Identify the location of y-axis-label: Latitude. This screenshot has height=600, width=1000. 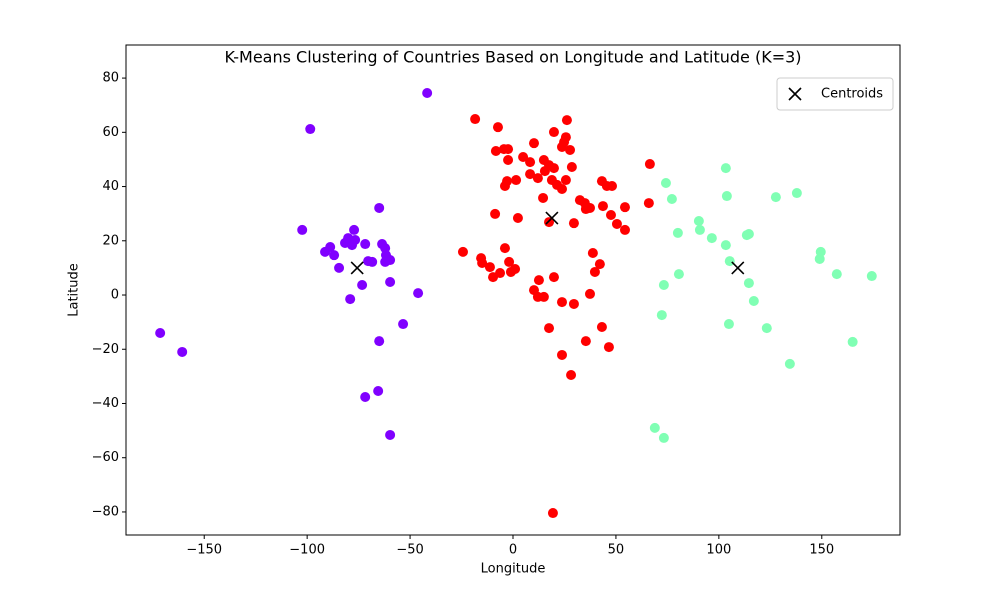
(74, 290).